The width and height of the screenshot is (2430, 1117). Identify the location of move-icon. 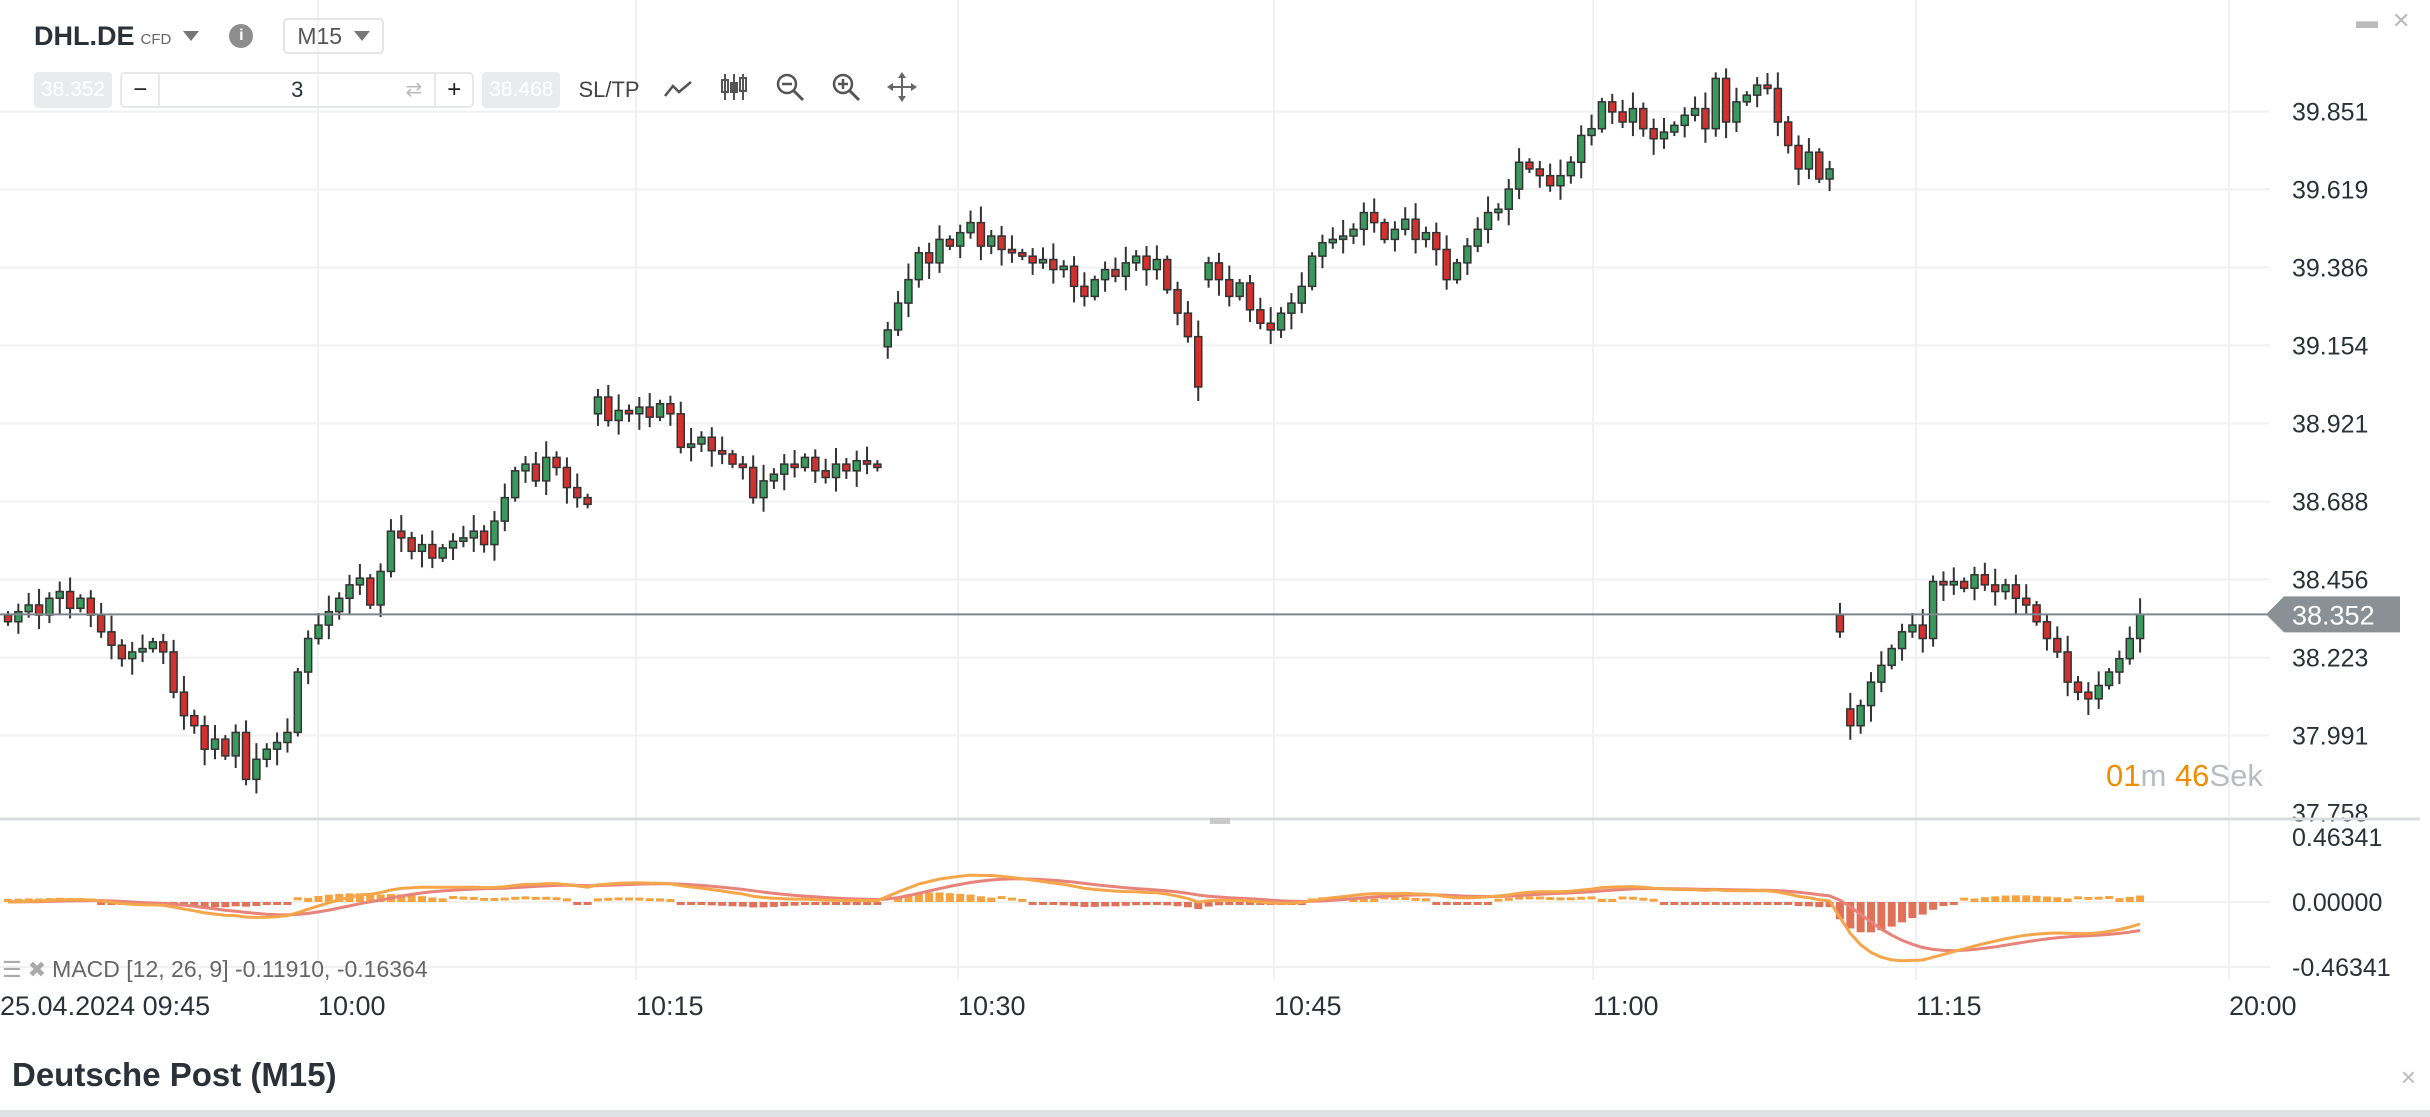
(902, 90).